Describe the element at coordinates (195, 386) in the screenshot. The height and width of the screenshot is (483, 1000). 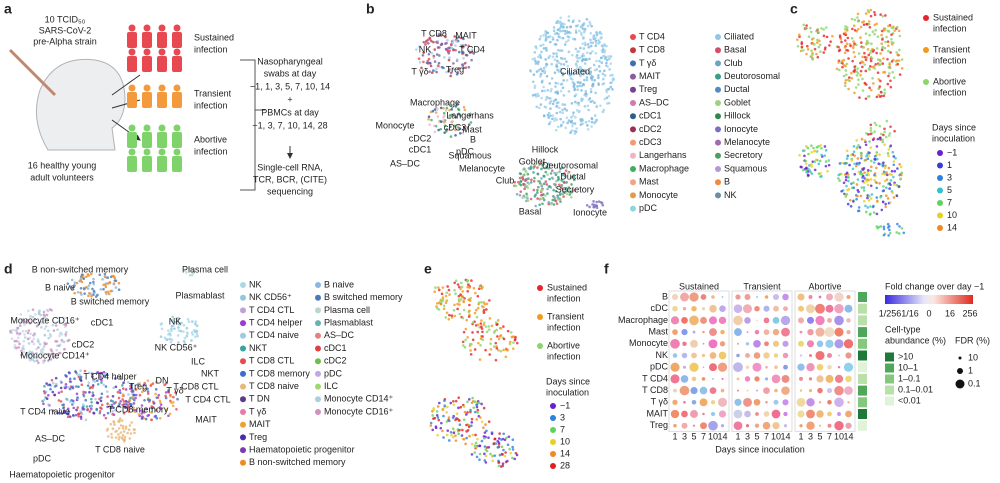
I see `cluster-label: T CD8 CTL` at that location.